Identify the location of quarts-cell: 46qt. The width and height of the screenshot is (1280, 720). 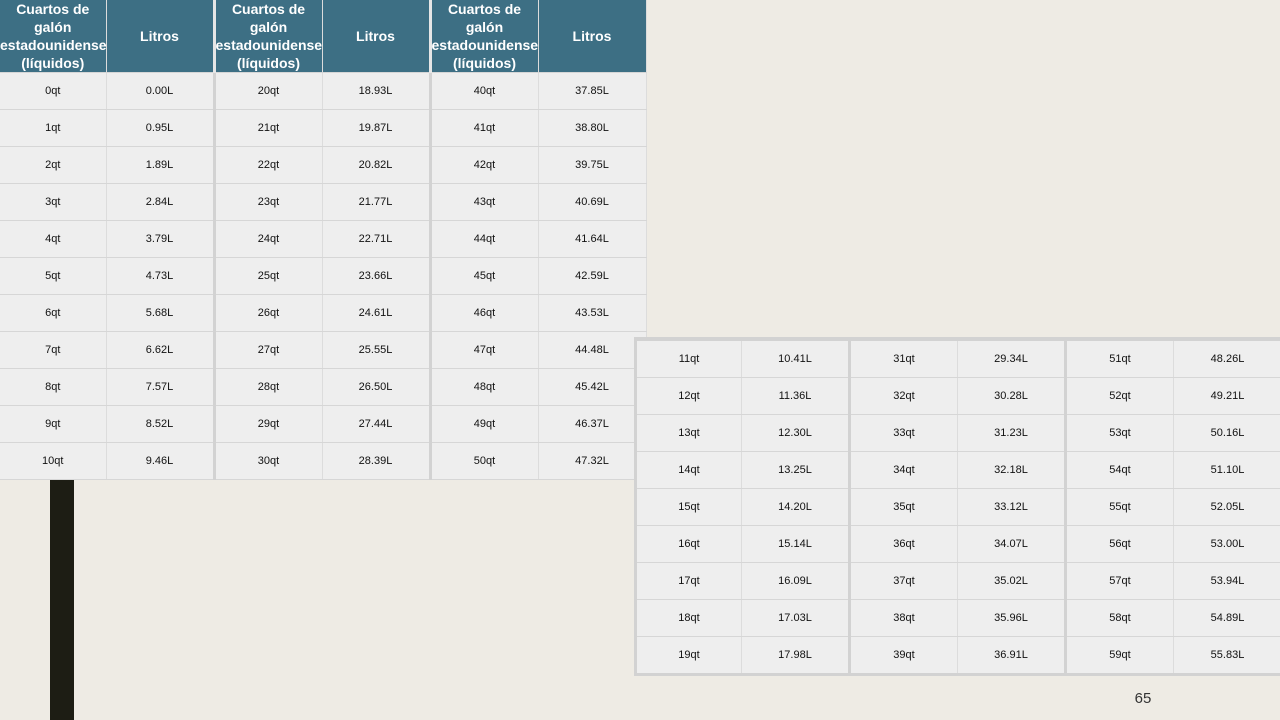
(483, 313).